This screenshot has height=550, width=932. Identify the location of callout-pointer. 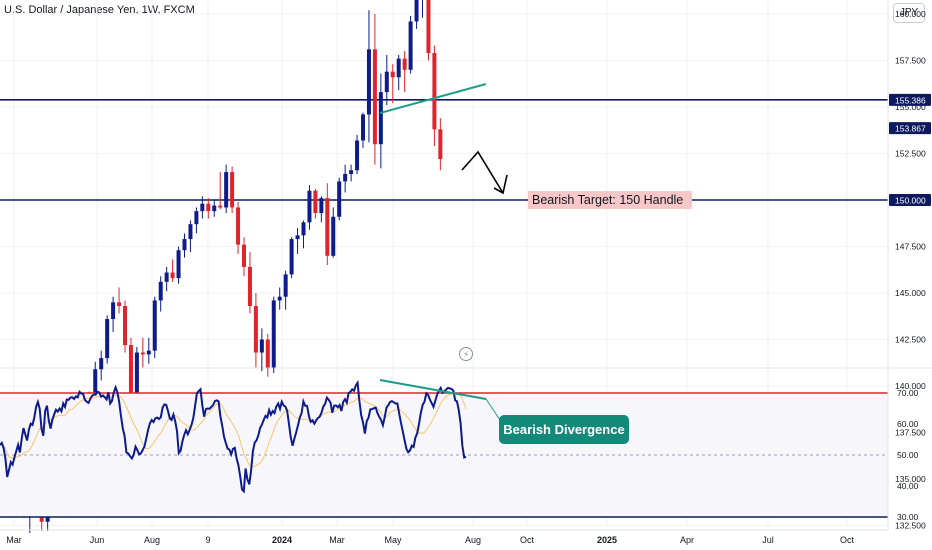
(493, 409).